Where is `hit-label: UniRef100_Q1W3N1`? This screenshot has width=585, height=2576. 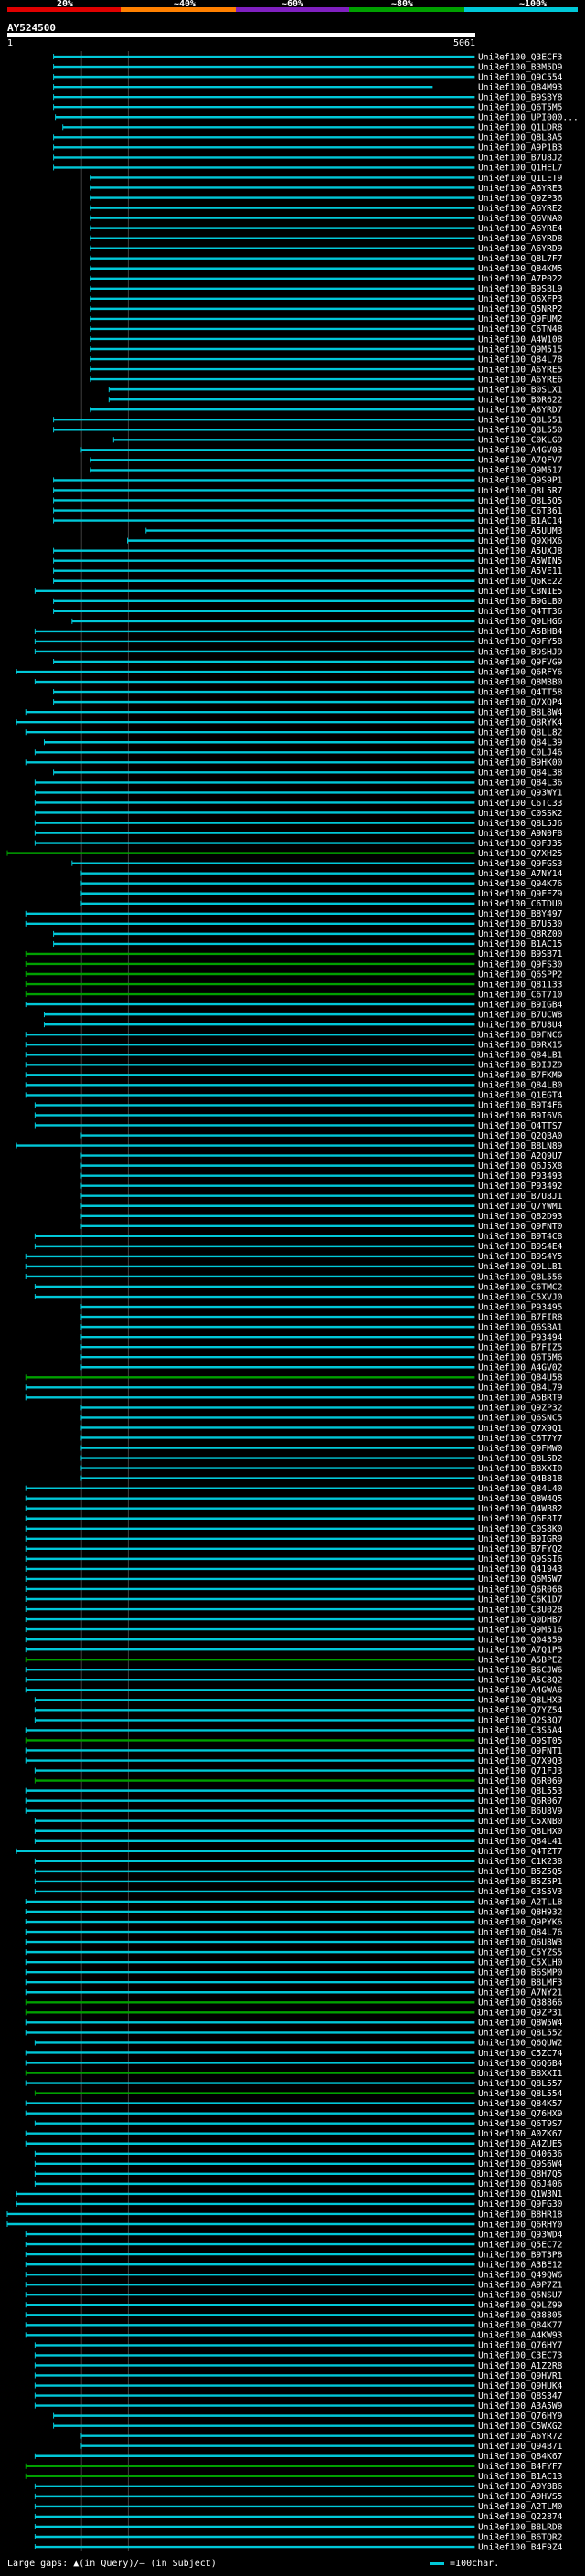
hit-label: UniRef100_Q1W3N1 is located at coordinates (520, 2194).